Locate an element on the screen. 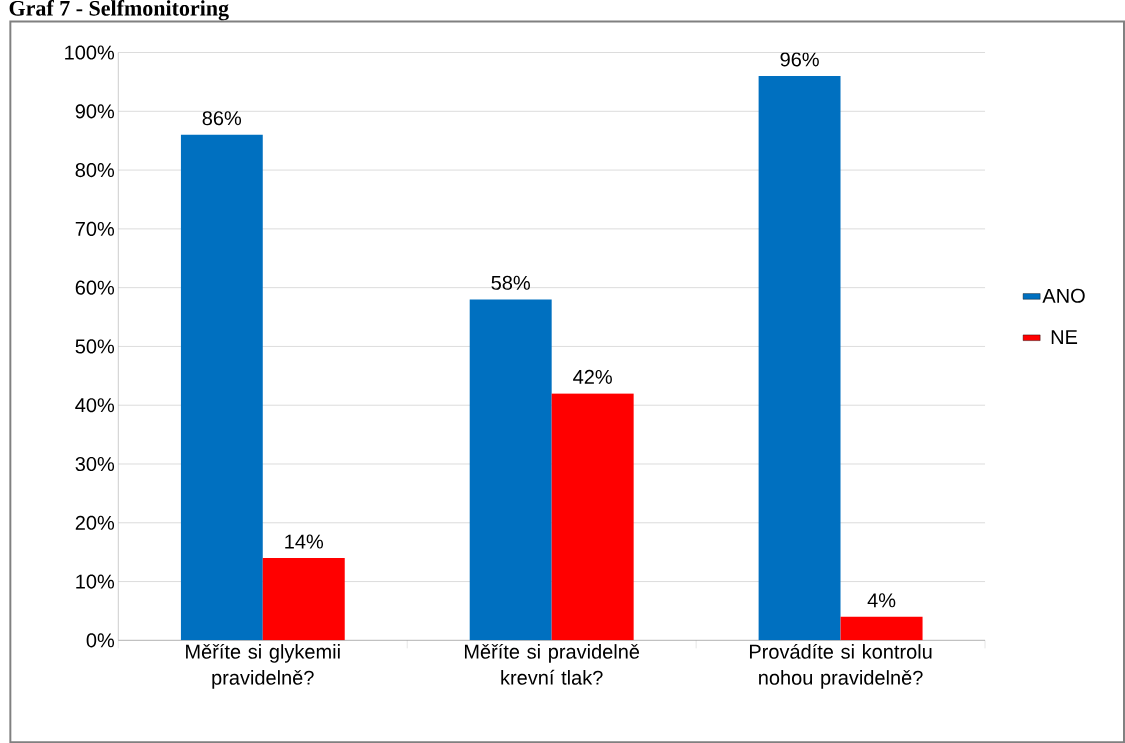 The width and height of the screenshot is (1125, 743). data-label: 4% is located at coordinates (881, 600).